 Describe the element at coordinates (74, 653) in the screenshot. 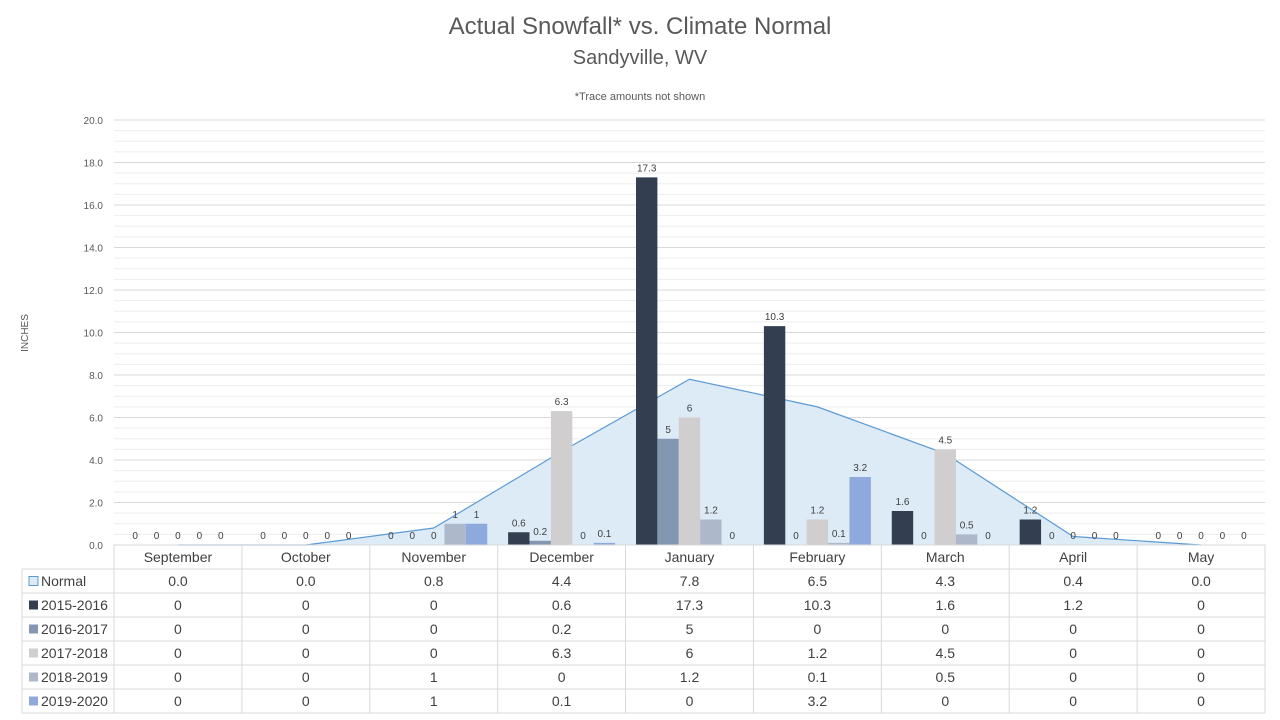

I see `legend-label: 2017-2018` at that location.